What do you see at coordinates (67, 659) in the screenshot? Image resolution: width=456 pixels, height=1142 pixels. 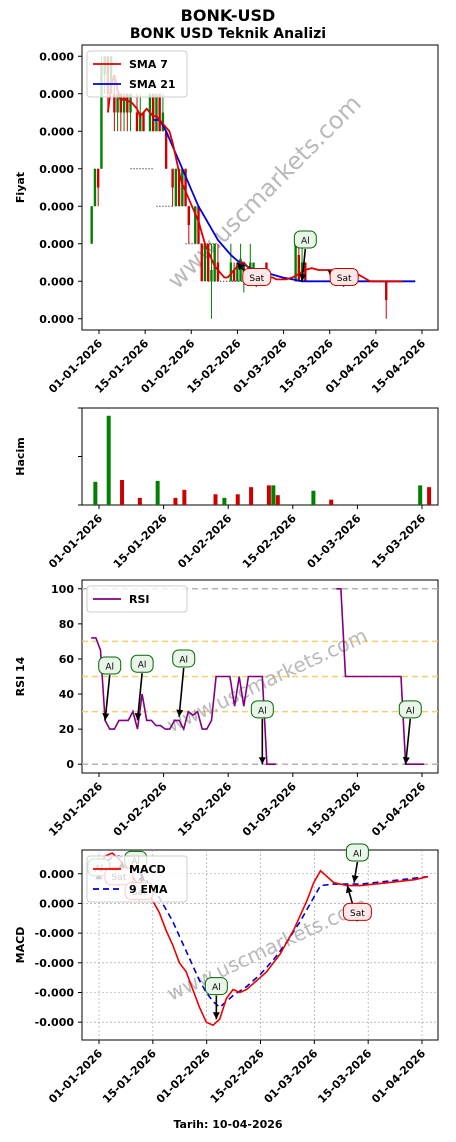 I see `rsi-ytick-label: 60` at bounding box center [67, 659].